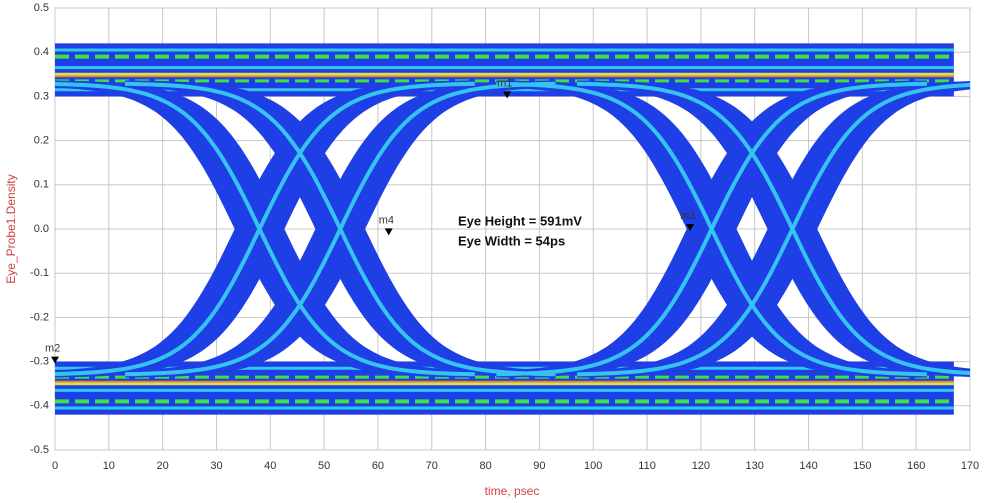 The image size is (992, 503). I want to click on x-tick-label: 150, so click(862, 466).